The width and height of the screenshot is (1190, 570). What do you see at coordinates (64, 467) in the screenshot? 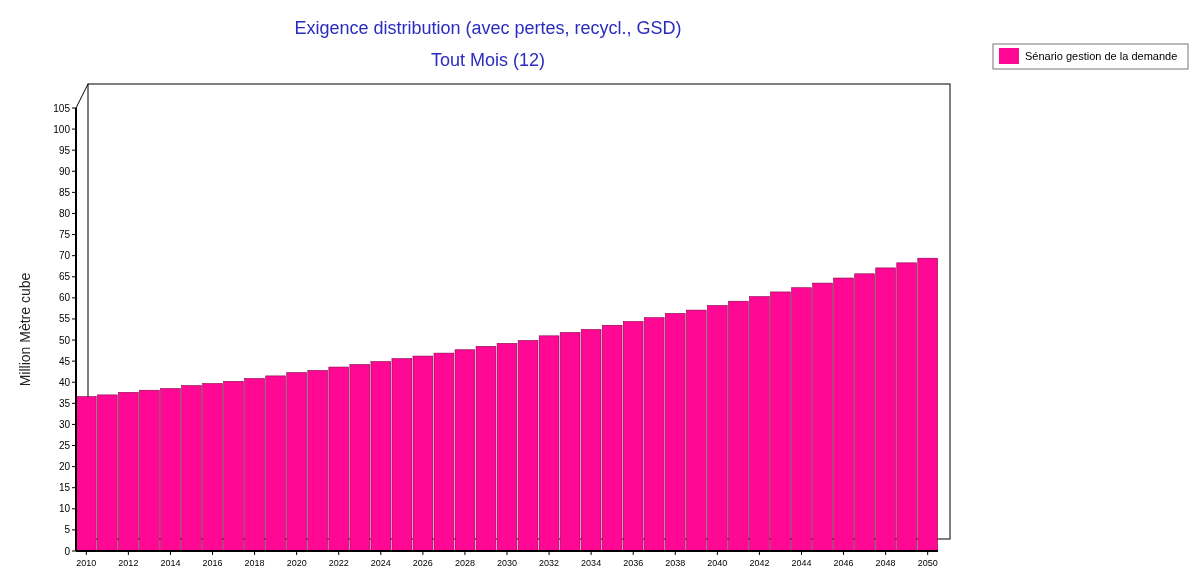
I see `y-tick-label: 20` at bounding box center [64, 467].